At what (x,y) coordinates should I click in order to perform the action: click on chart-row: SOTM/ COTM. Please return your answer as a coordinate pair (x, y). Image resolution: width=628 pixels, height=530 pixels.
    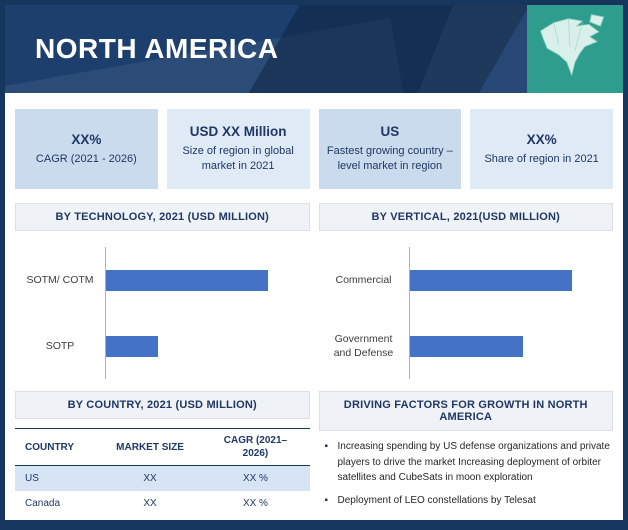
    Looking at the image, I should click on (156, 280).